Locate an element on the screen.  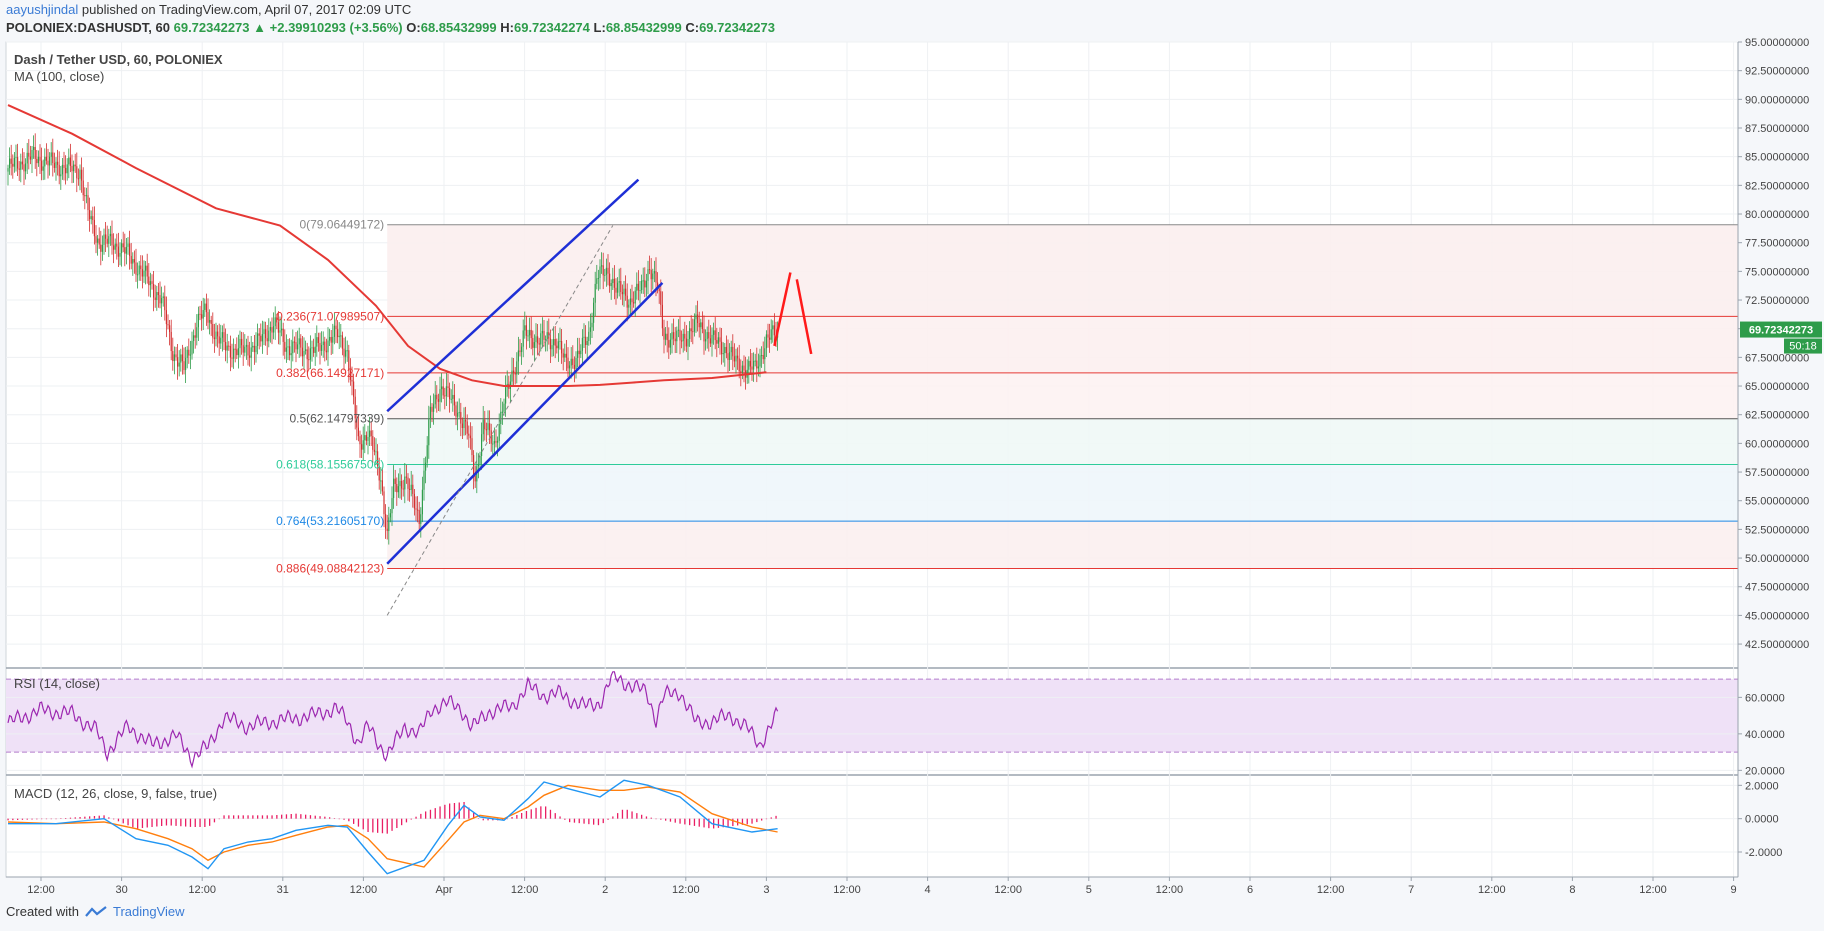
change-text: ▲ +2.39910293 (+3.56%) is located at coordinates (328, 27).